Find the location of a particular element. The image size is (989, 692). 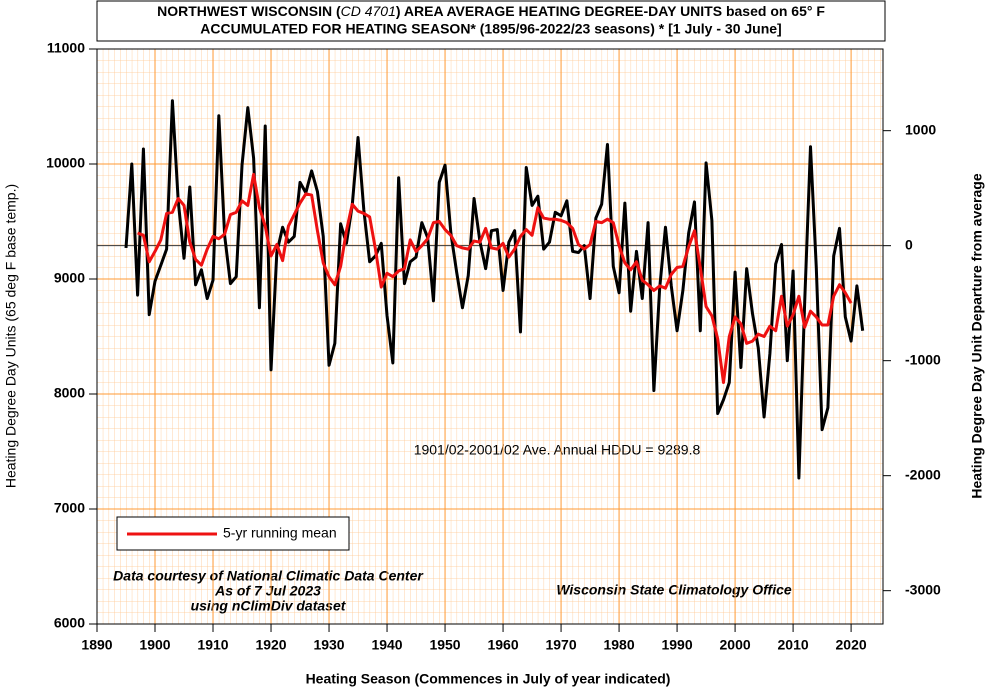

y-tick-label: 8000 is located at coordinates (69, 393).